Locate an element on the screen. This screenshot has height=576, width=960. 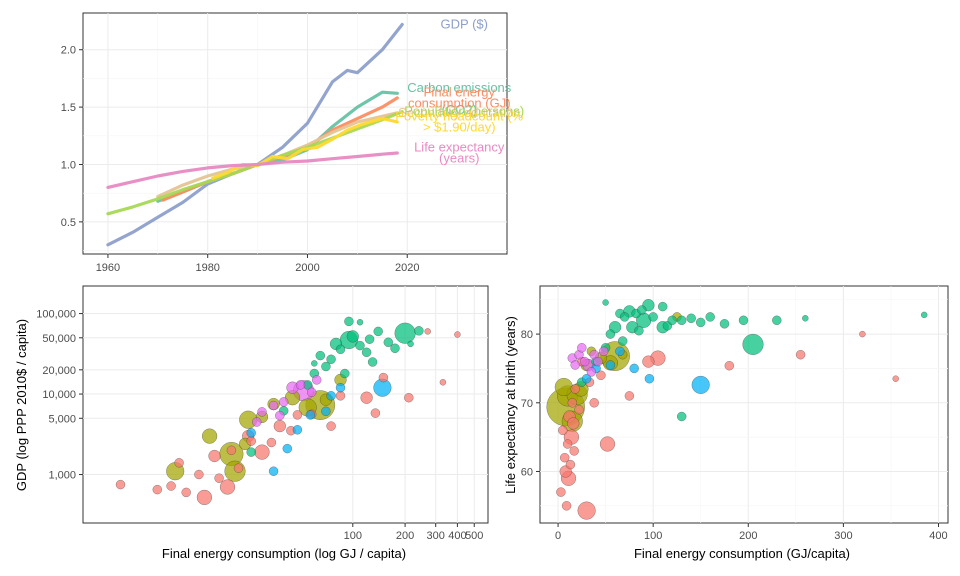
trend-series-line is located at coordinates (255, 134).